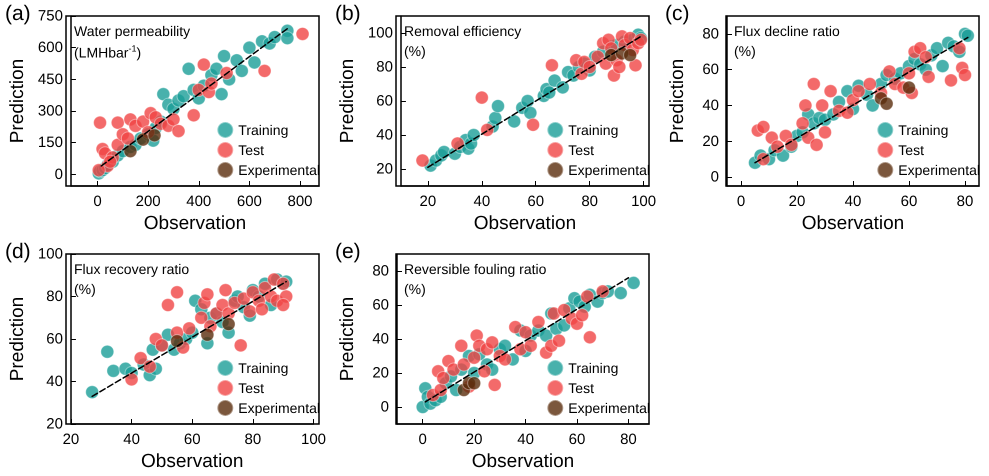 The width and height of the screenshot is (989, 476). What do you see at coordinates (199, 201) in the screenshot?
I see `x-tick-label: 400` at bounding box center [199, 201].